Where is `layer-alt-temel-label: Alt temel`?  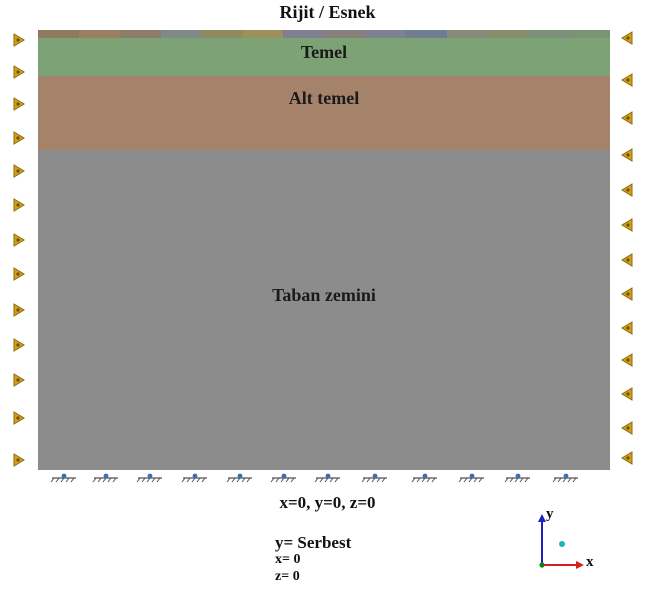 layer-alt-temel-label: Alt temel is located at coordinates (324, 97).